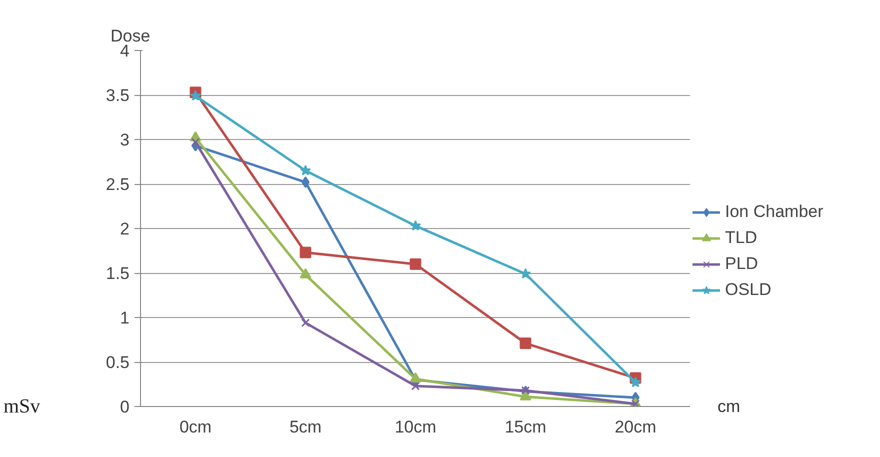 This screenshot has height=457, width=880. What do you see at coordinates (525, 427) in the screenshot?
I see `x-tick-label: 15cm` at bounding box center [525, 427].